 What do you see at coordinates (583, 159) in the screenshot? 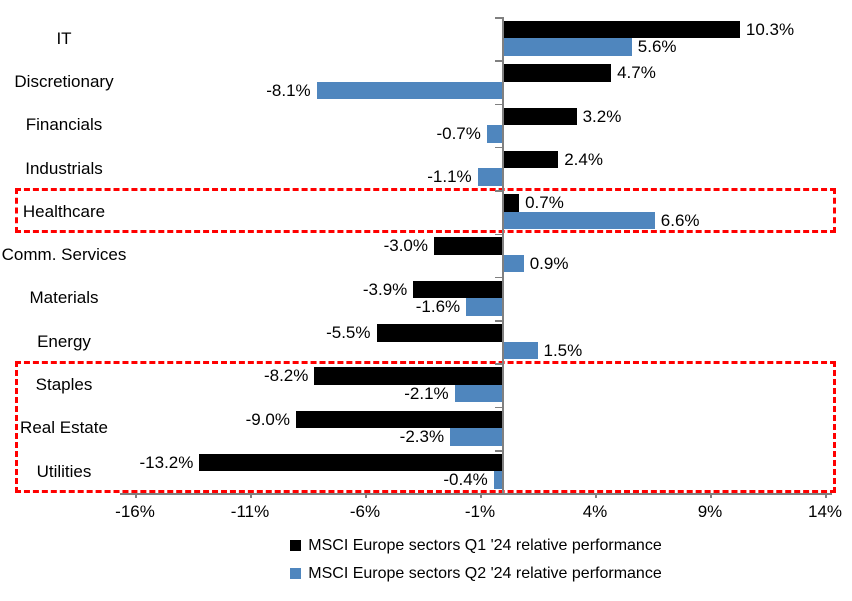
I see `value-label: 2.4%` at bounding box center [583, 159].